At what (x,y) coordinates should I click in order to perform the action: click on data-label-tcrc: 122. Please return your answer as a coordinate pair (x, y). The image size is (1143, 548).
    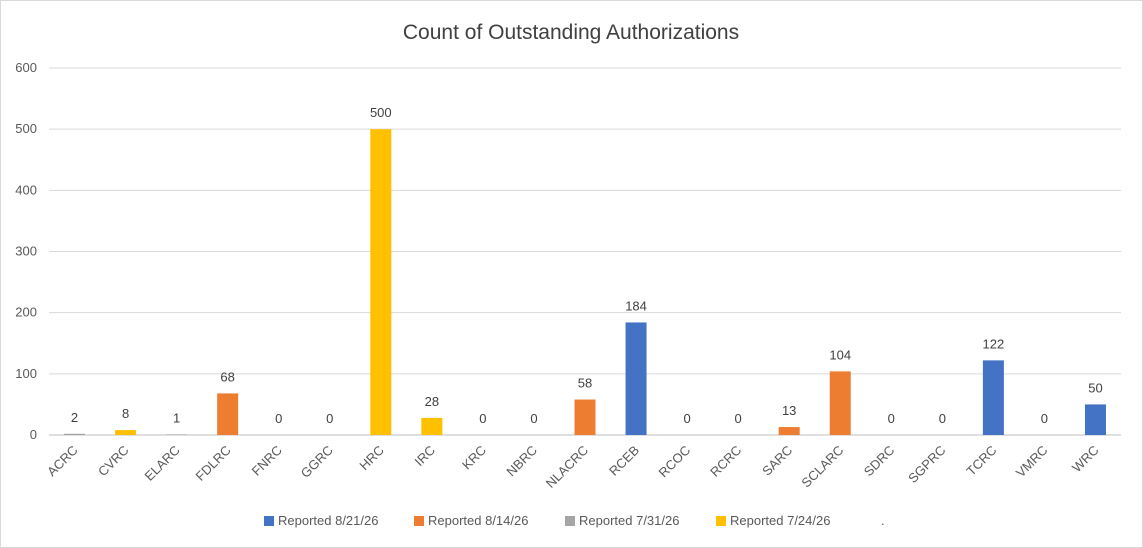
    Looking at the image, I should click on (994, 343).